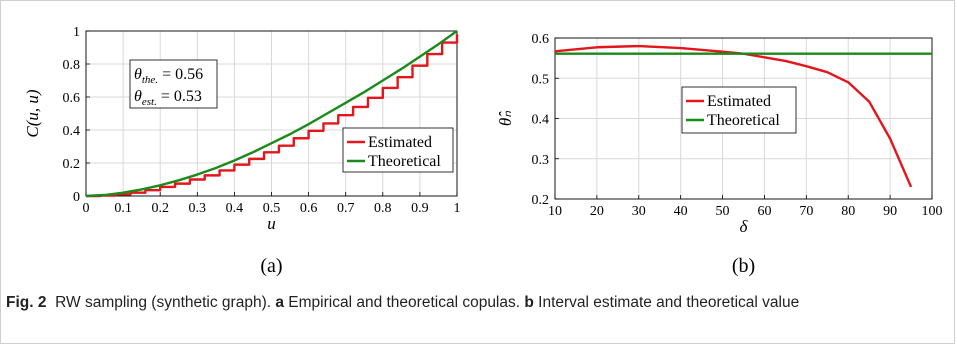 This screenshot has height=346, width=957. Describe the element at coordinates (806, 211) in the screenshot. I see `x-tick-label: 70` at that location.